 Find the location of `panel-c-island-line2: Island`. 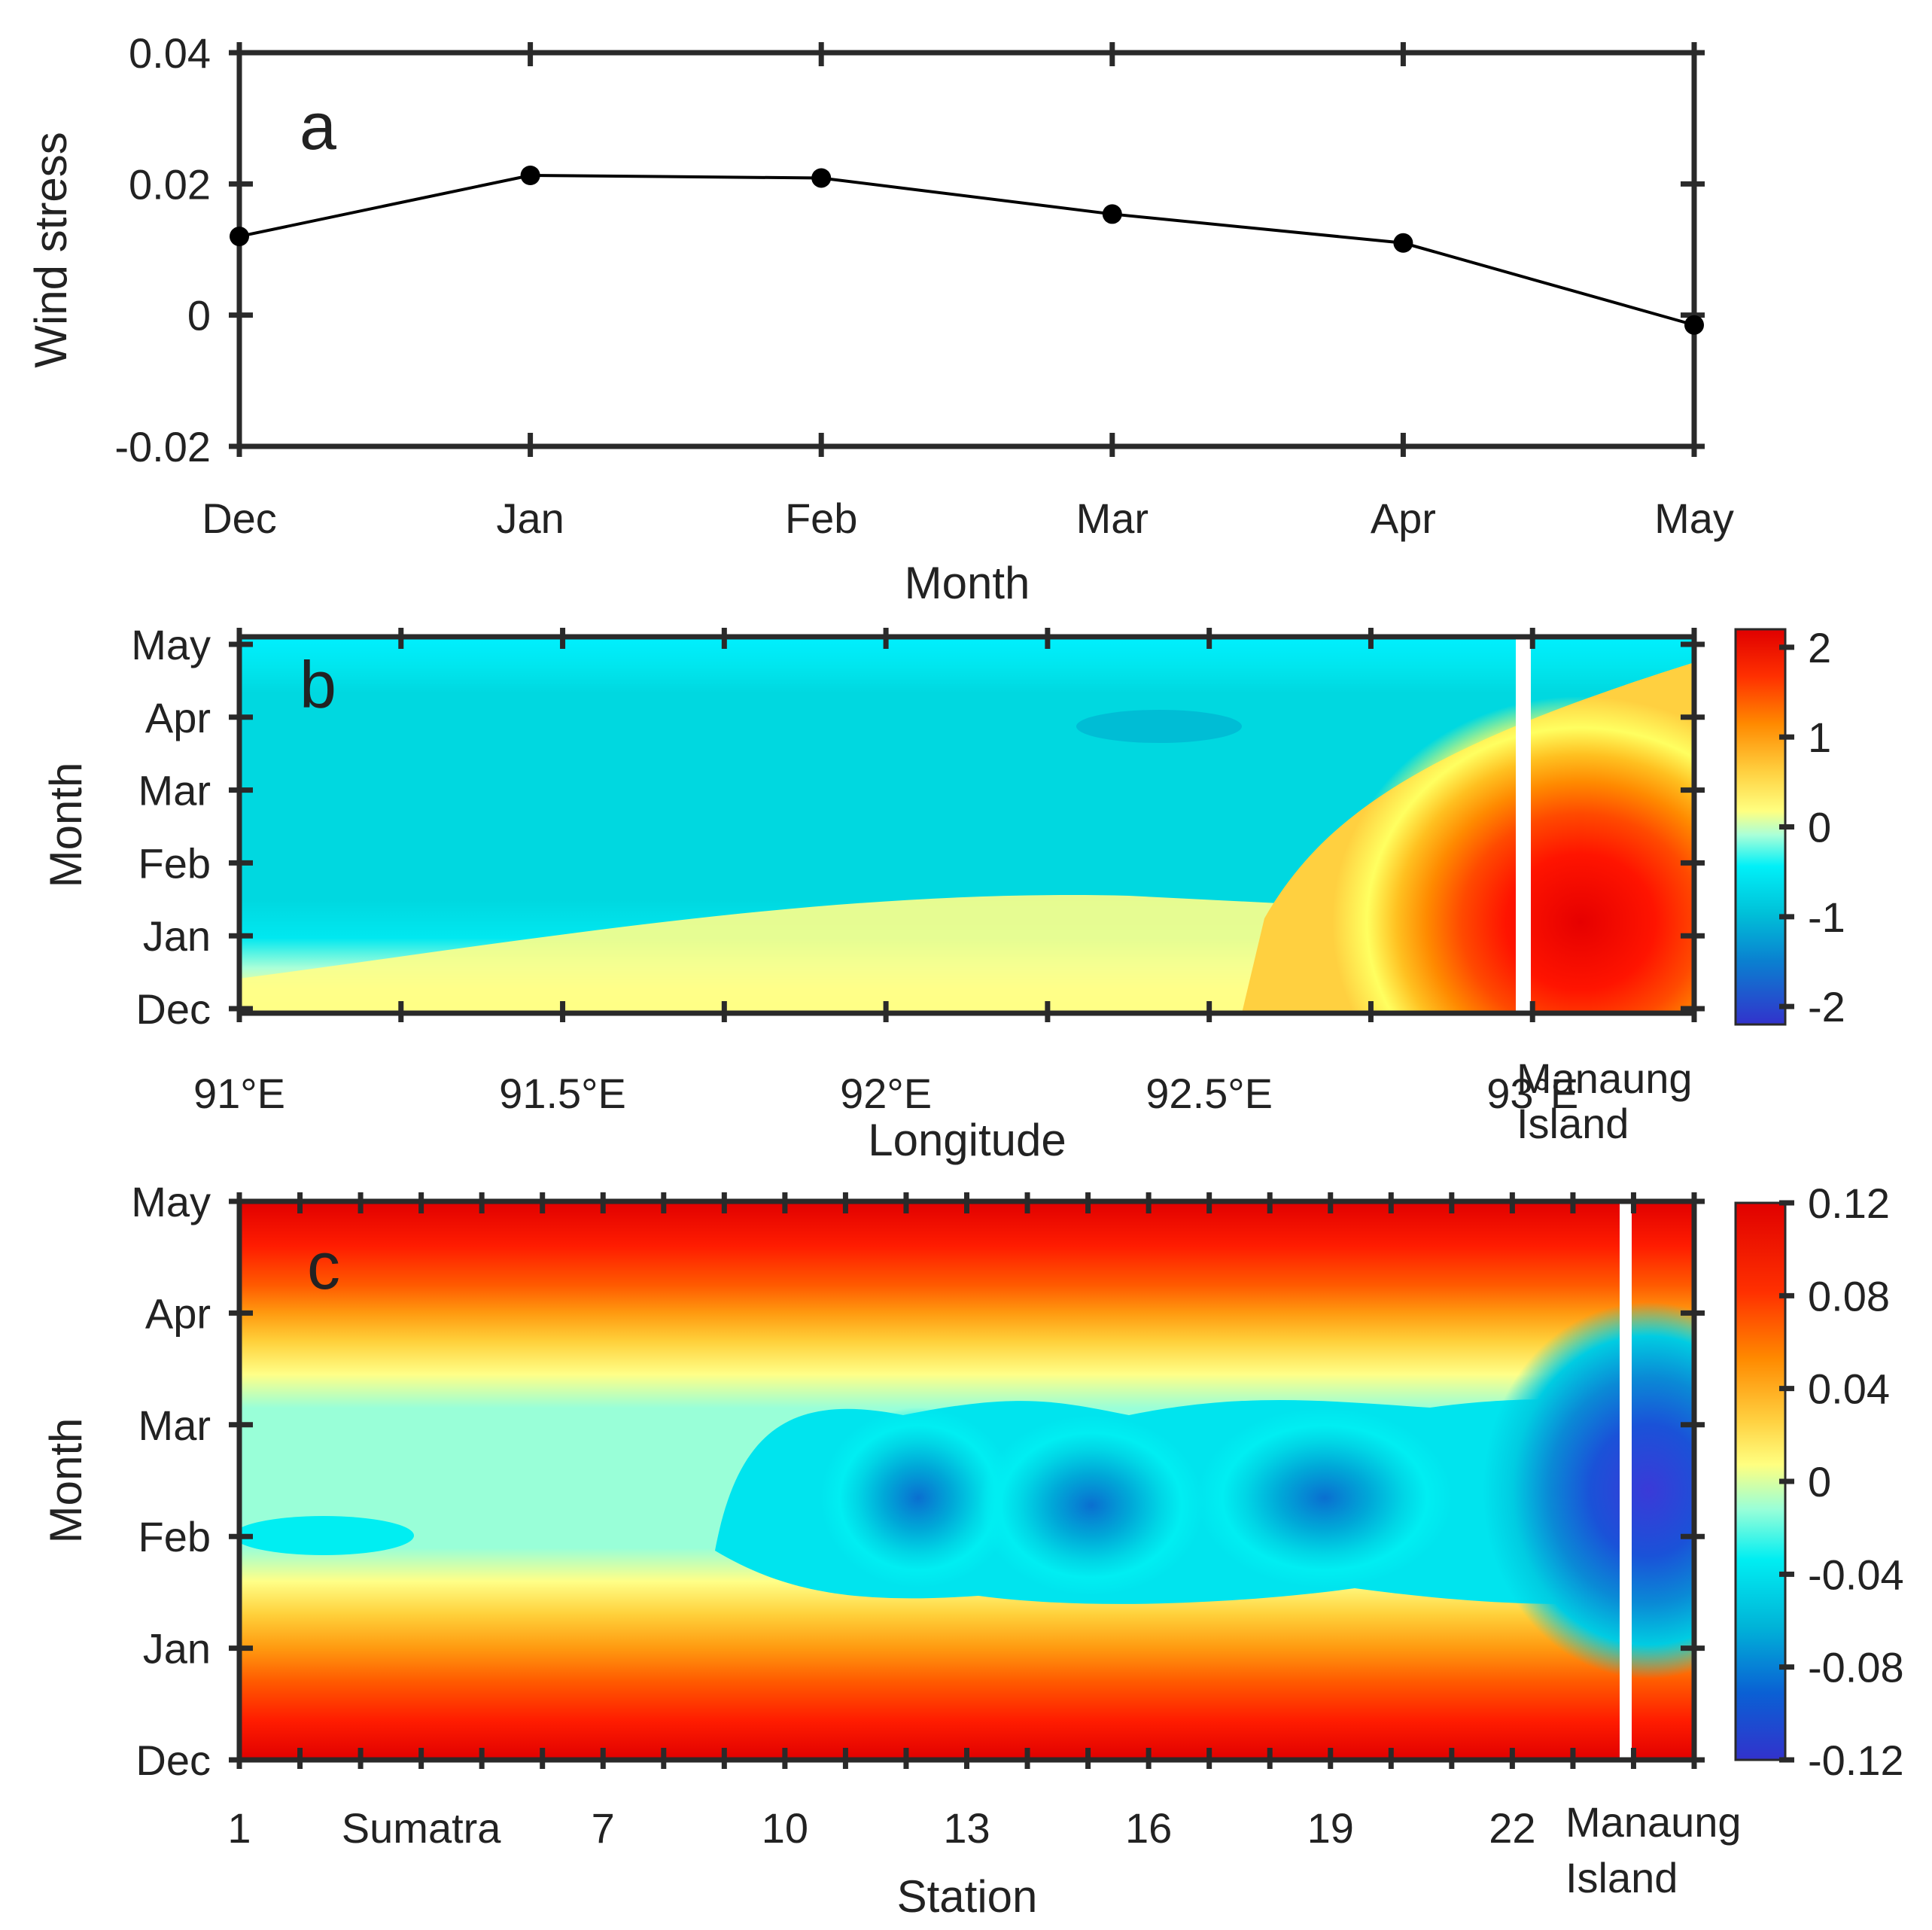

panel-c-island-line2: Island is located at coordinates (1621, 1878).